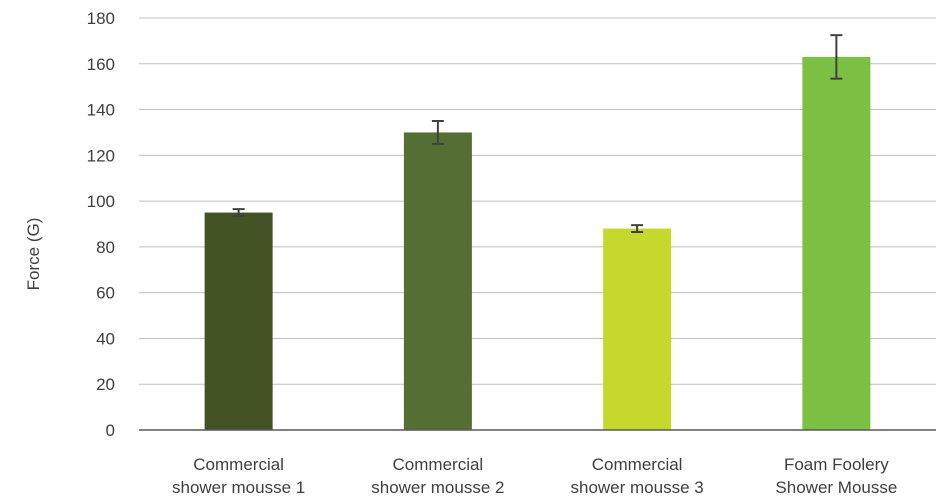  I want to click on y-tick-label: 60, so click(105, 293).